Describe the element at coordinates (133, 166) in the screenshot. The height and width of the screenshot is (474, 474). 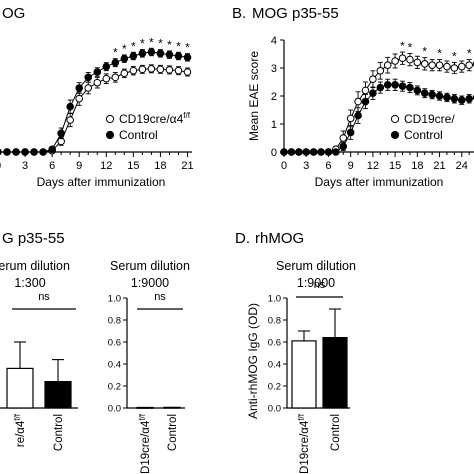
I see `x-tick-label: 15` at that location.